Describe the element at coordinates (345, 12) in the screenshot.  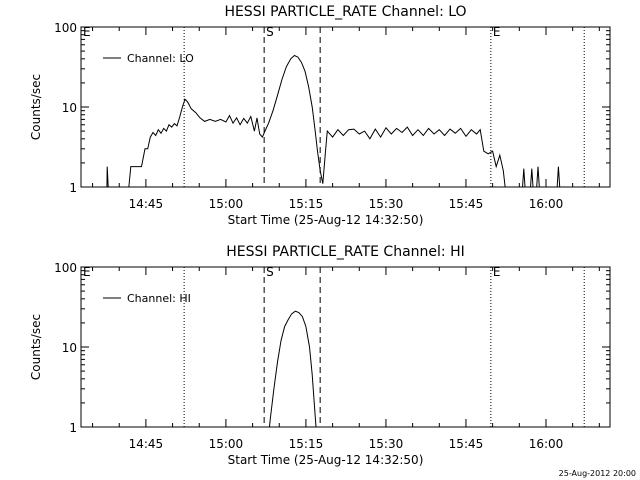
I see `chart-title: HESSI PARTICLE_RATE Channel: LO` at that location.